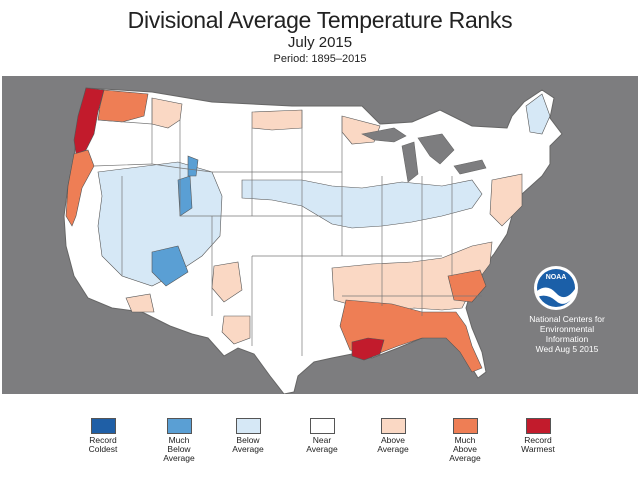 This screenshot has width=640, height=480. I want to click on credit-line-2: Environmental, so click(567, 329).